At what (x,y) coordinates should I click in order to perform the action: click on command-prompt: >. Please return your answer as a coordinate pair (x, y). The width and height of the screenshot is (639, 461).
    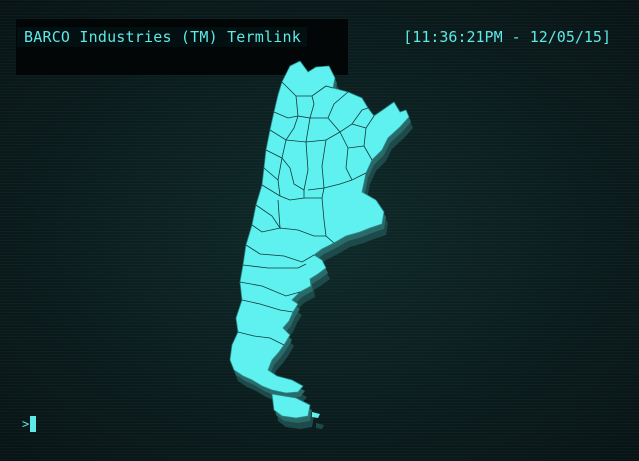
    Looking at the image, I should click on (29, 424).